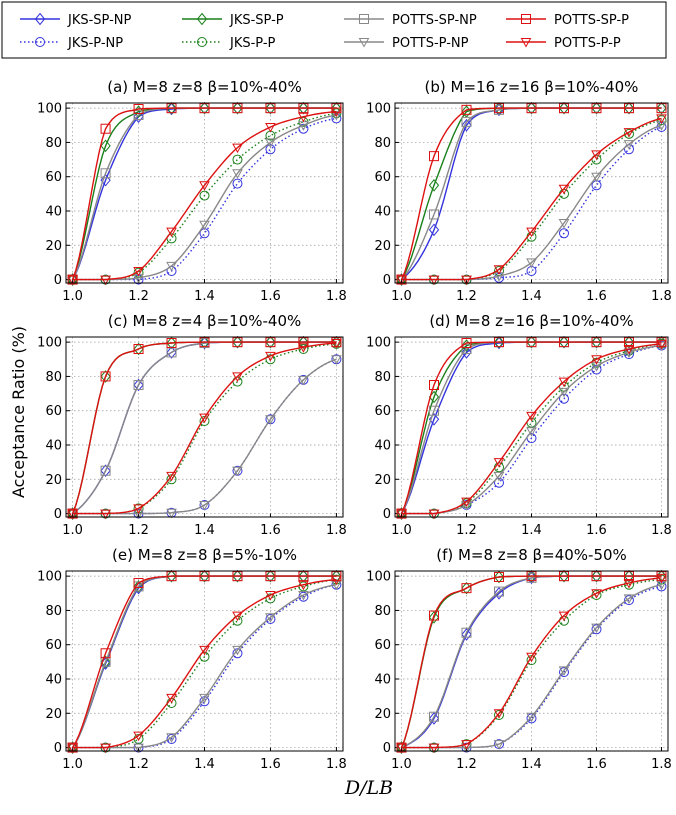 Image resolution: width=676 pixels, height=815 pixels. Describe the element at coordinates (587, 43) in the screenshot. I see `legend-label: POTTS-P-P` at that location.